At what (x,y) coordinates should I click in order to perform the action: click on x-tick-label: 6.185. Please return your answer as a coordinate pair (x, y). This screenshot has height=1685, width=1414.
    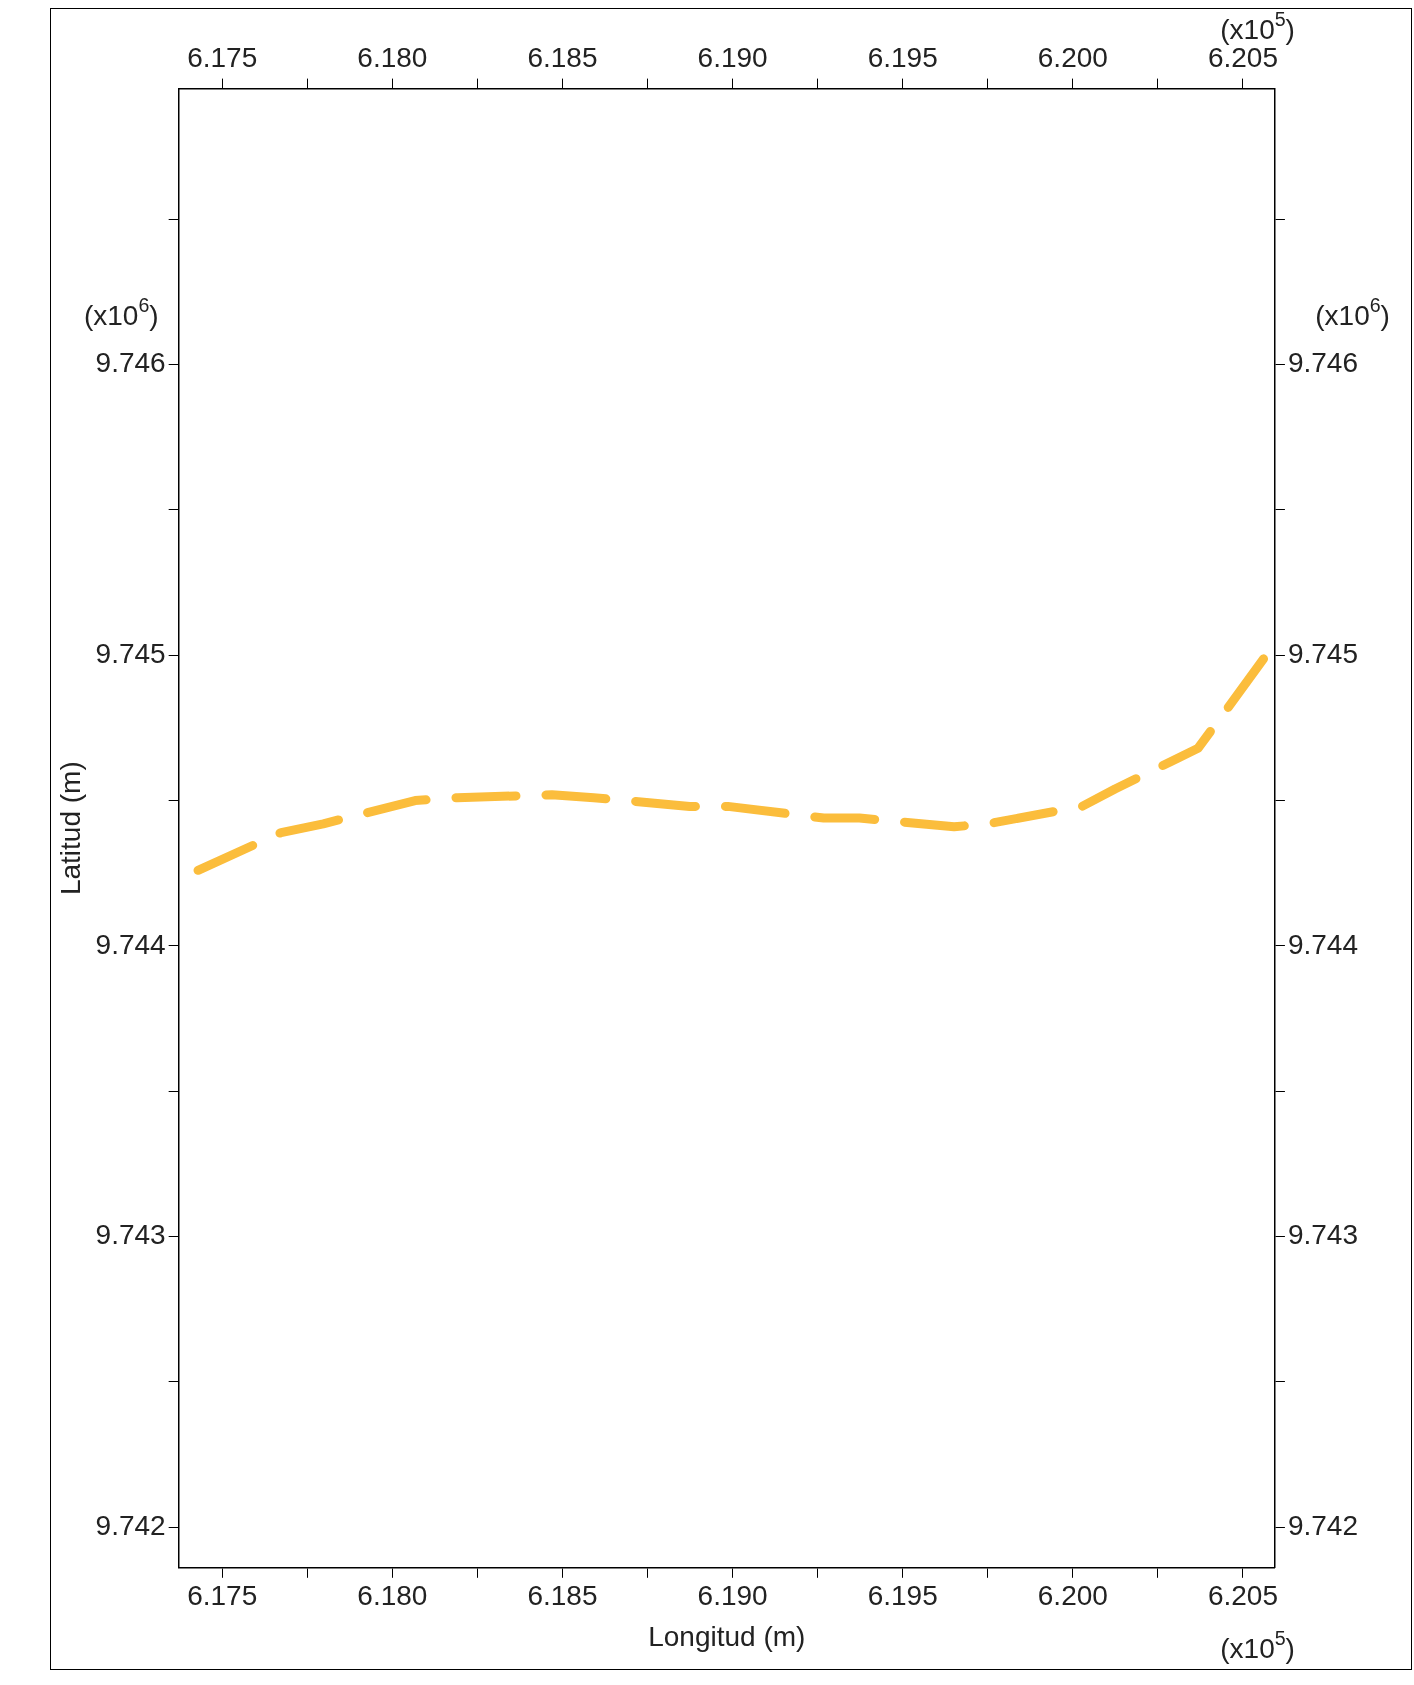
    Looking at the image, I should click on (562, 1596).